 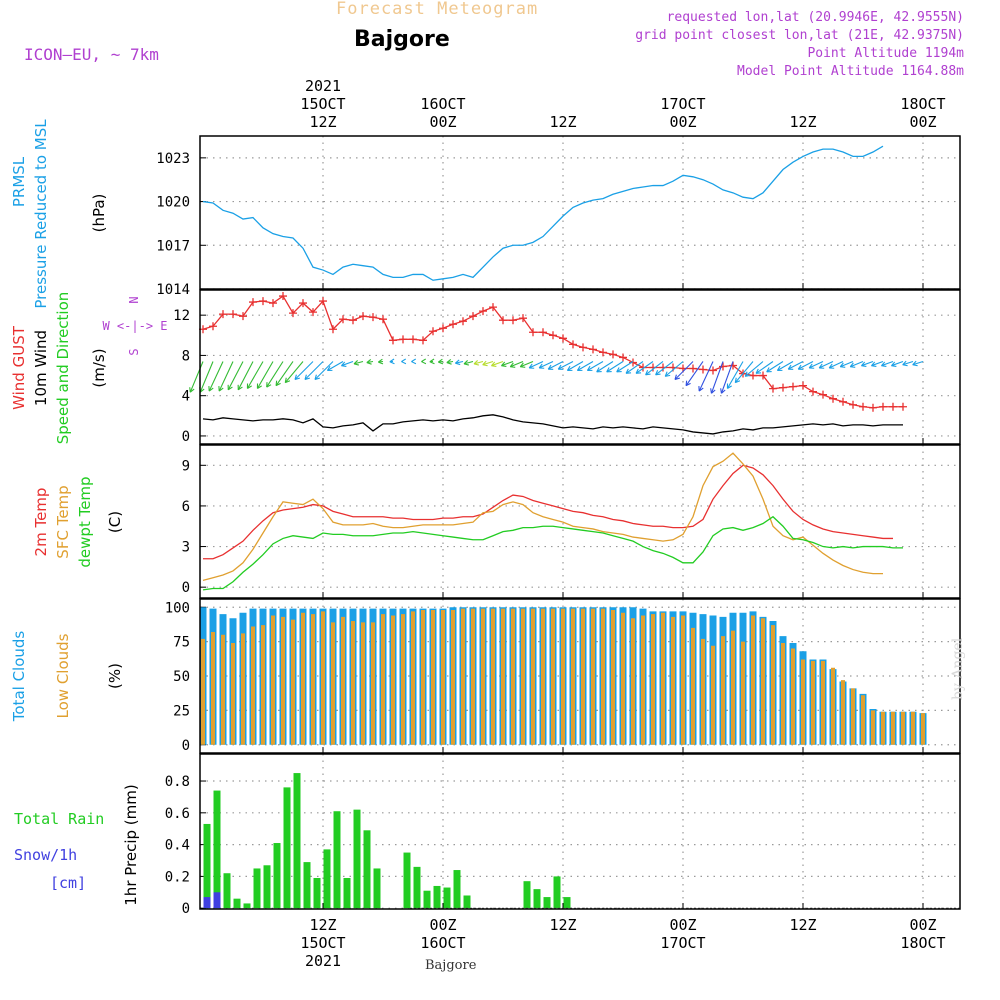 What do you see at coordinates (815, 17) in the screenshot?
I see `requested-coords: requested lon,lat (20.9946E, 42.9555N)` at bounding box center [815, 17].